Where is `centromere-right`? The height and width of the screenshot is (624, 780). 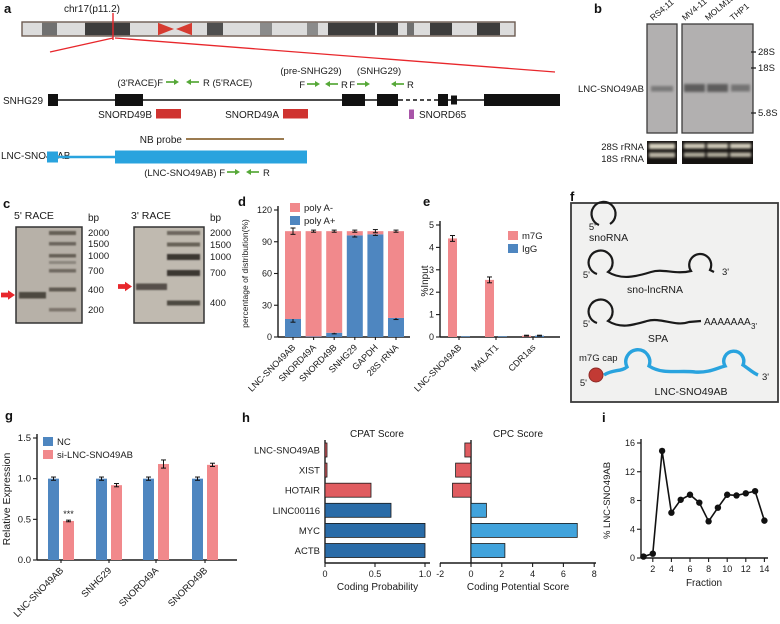
centromere-right is located at coordinates (184, 29).